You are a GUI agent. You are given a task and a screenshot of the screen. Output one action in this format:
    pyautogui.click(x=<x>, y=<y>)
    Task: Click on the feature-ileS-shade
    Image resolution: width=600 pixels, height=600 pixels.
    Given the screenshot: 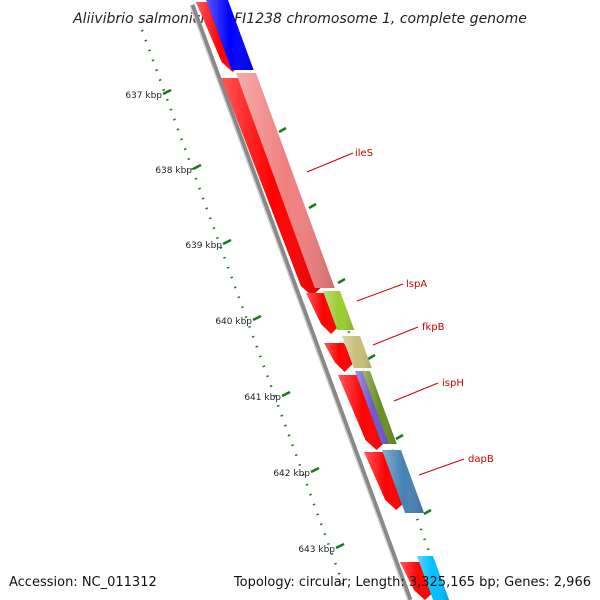 What is the action you would take?
    pyautogui.click(x=285, y=180)
    